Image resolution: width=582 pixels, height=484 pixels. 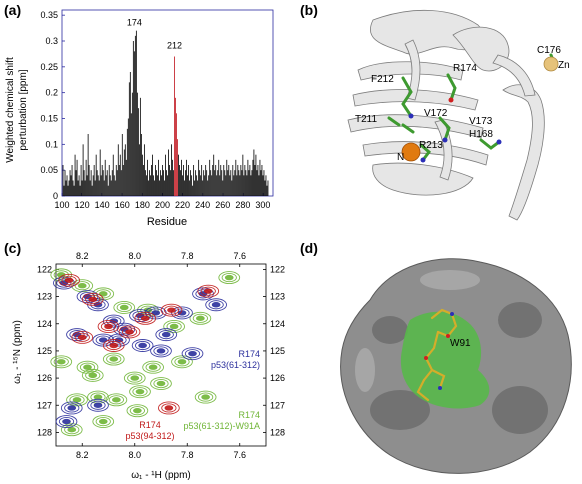 I want to click on panel-d-letter: (d), so click(x=309, y=248).